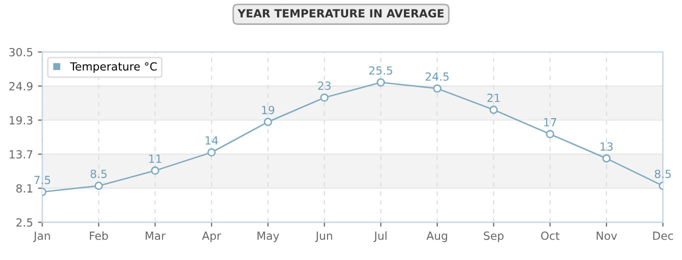  What do you see at coordinates (41, 237) in the screenshot?
I see `x-tick-label: Jan` at bounding box center [41, 237].